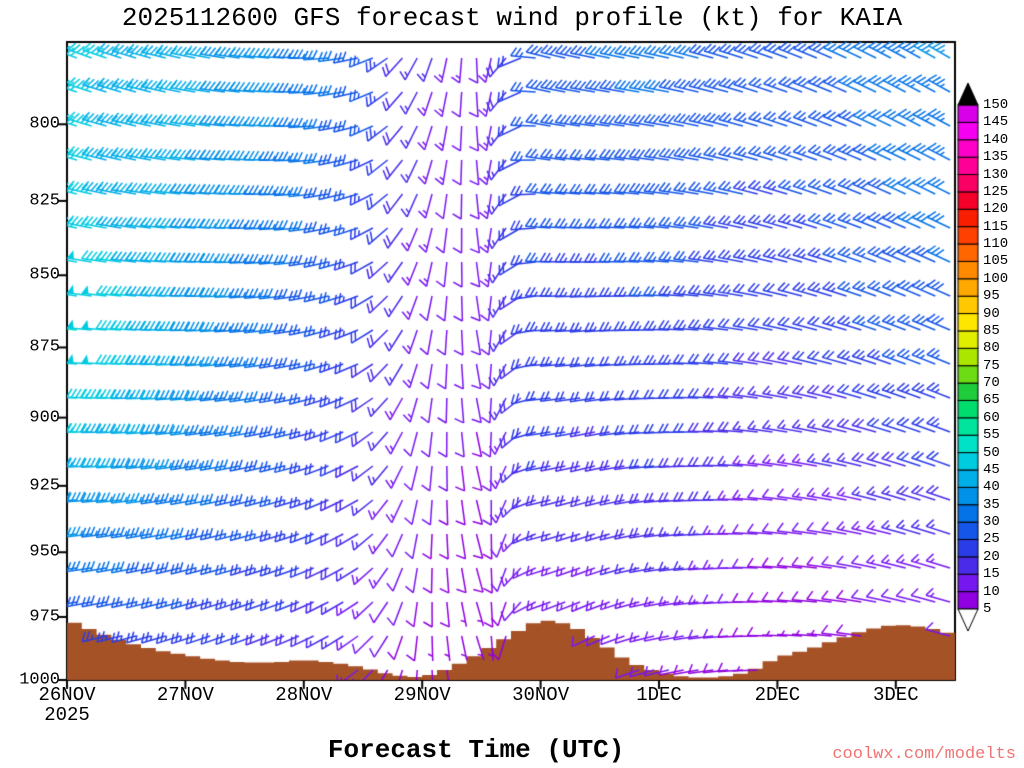  Describe the element at coordinates (476, 750) in the screenshot. I see `x-axis-label: Forecast Time (UTC)` at that location.